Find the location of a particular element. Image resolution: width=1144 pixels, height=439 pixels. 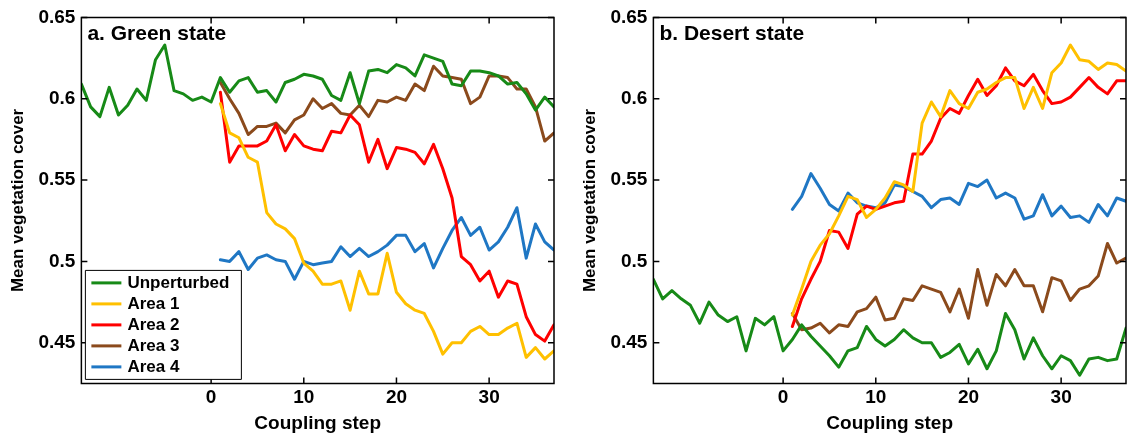

chart-title: b. Desert state is located at coordinates (732, 32).